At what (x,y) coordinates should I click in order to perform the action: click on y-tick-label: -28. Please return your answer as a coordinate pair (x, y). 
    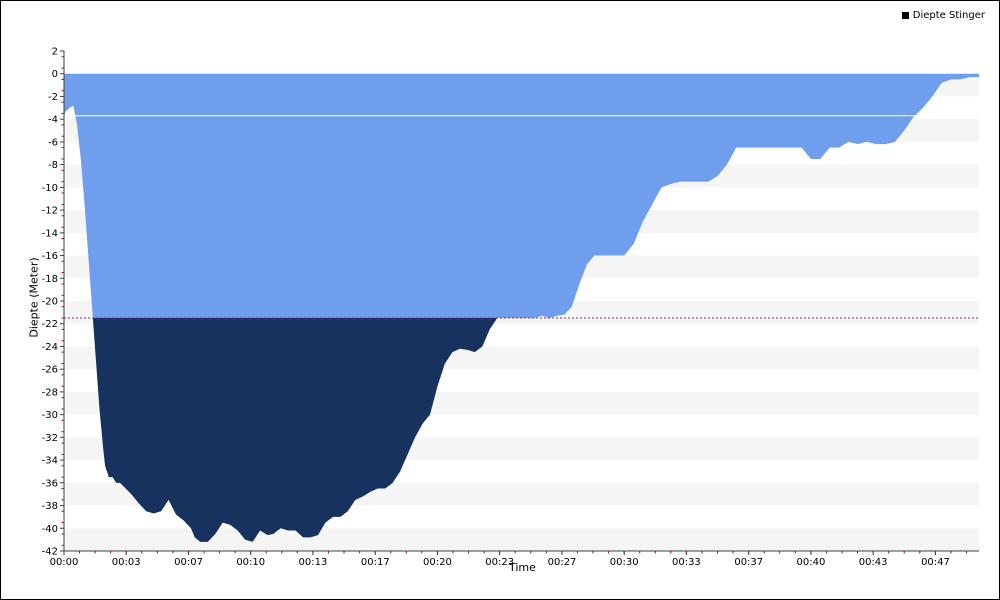
    Looking at the image, I should click on (50, 392).